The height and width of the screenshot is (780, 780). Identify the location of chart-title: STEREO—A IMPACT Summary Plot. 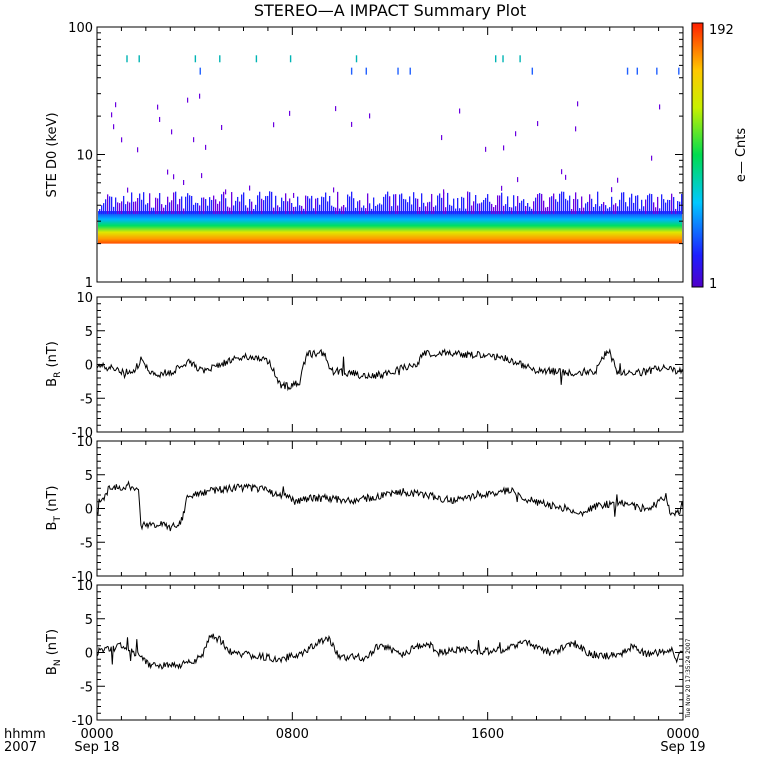
(390, 10).